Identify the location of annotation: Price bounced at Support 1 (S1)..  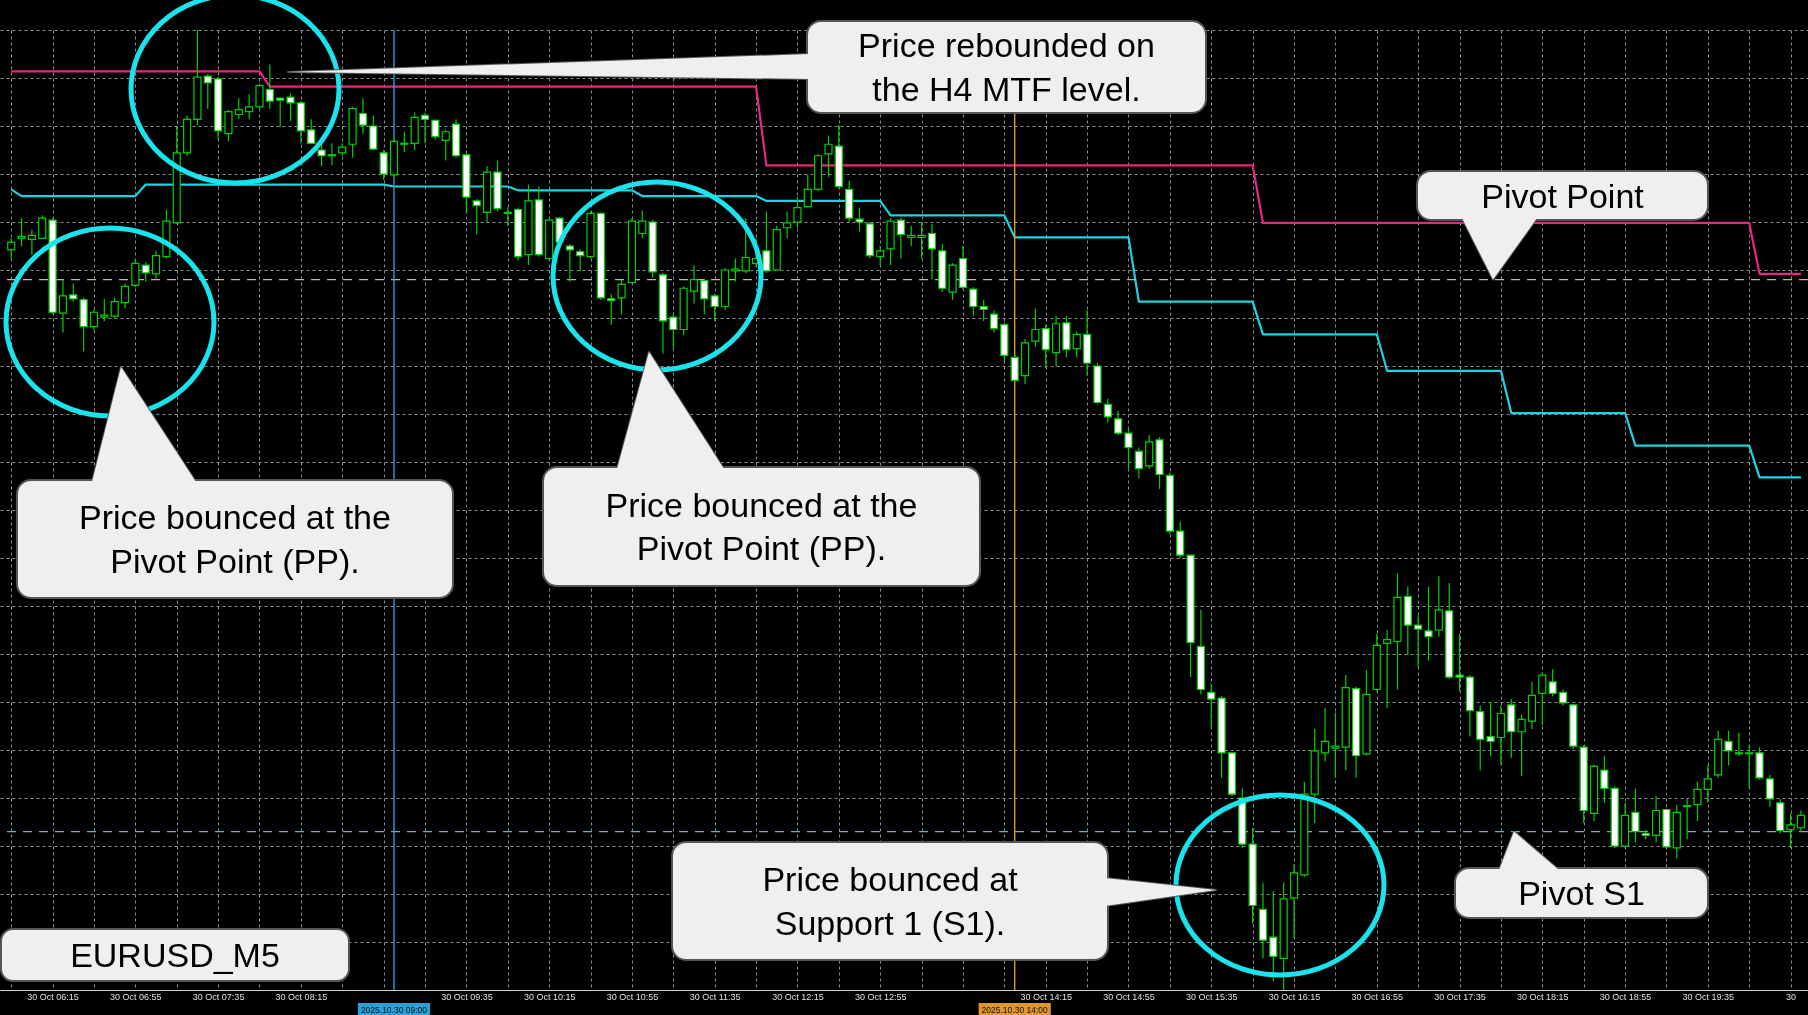
(890, 901).